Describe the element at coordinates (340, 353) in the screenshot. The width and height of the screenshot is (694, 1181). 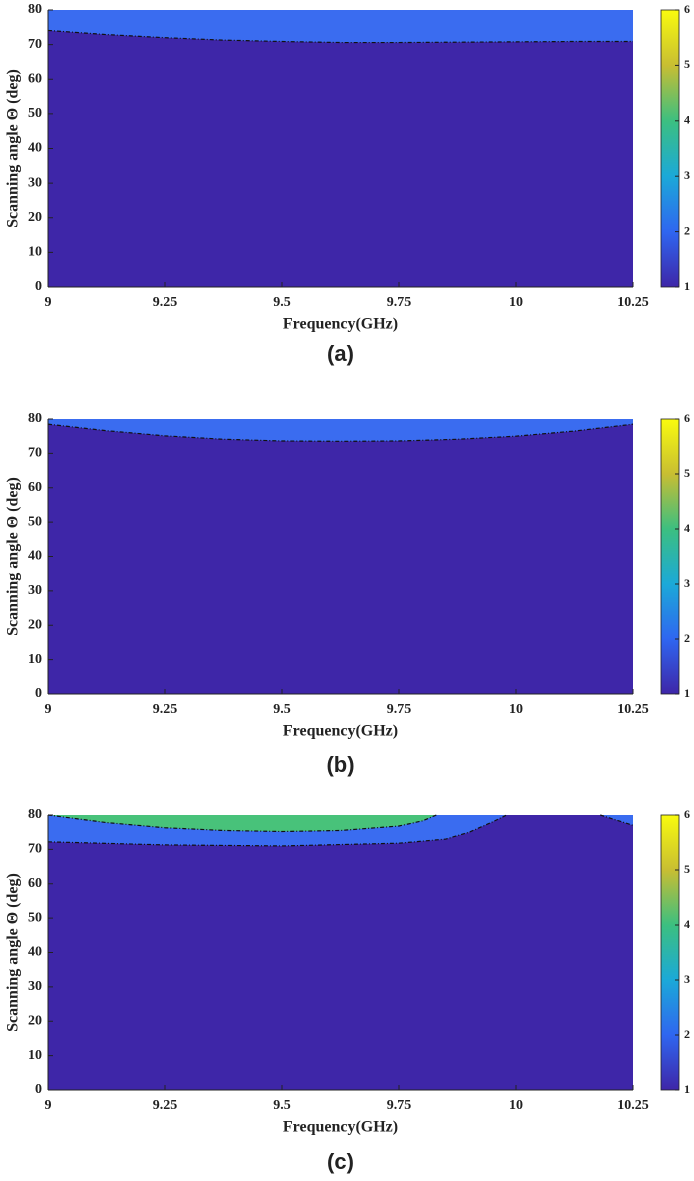
I see `caption: (a)` at that location.